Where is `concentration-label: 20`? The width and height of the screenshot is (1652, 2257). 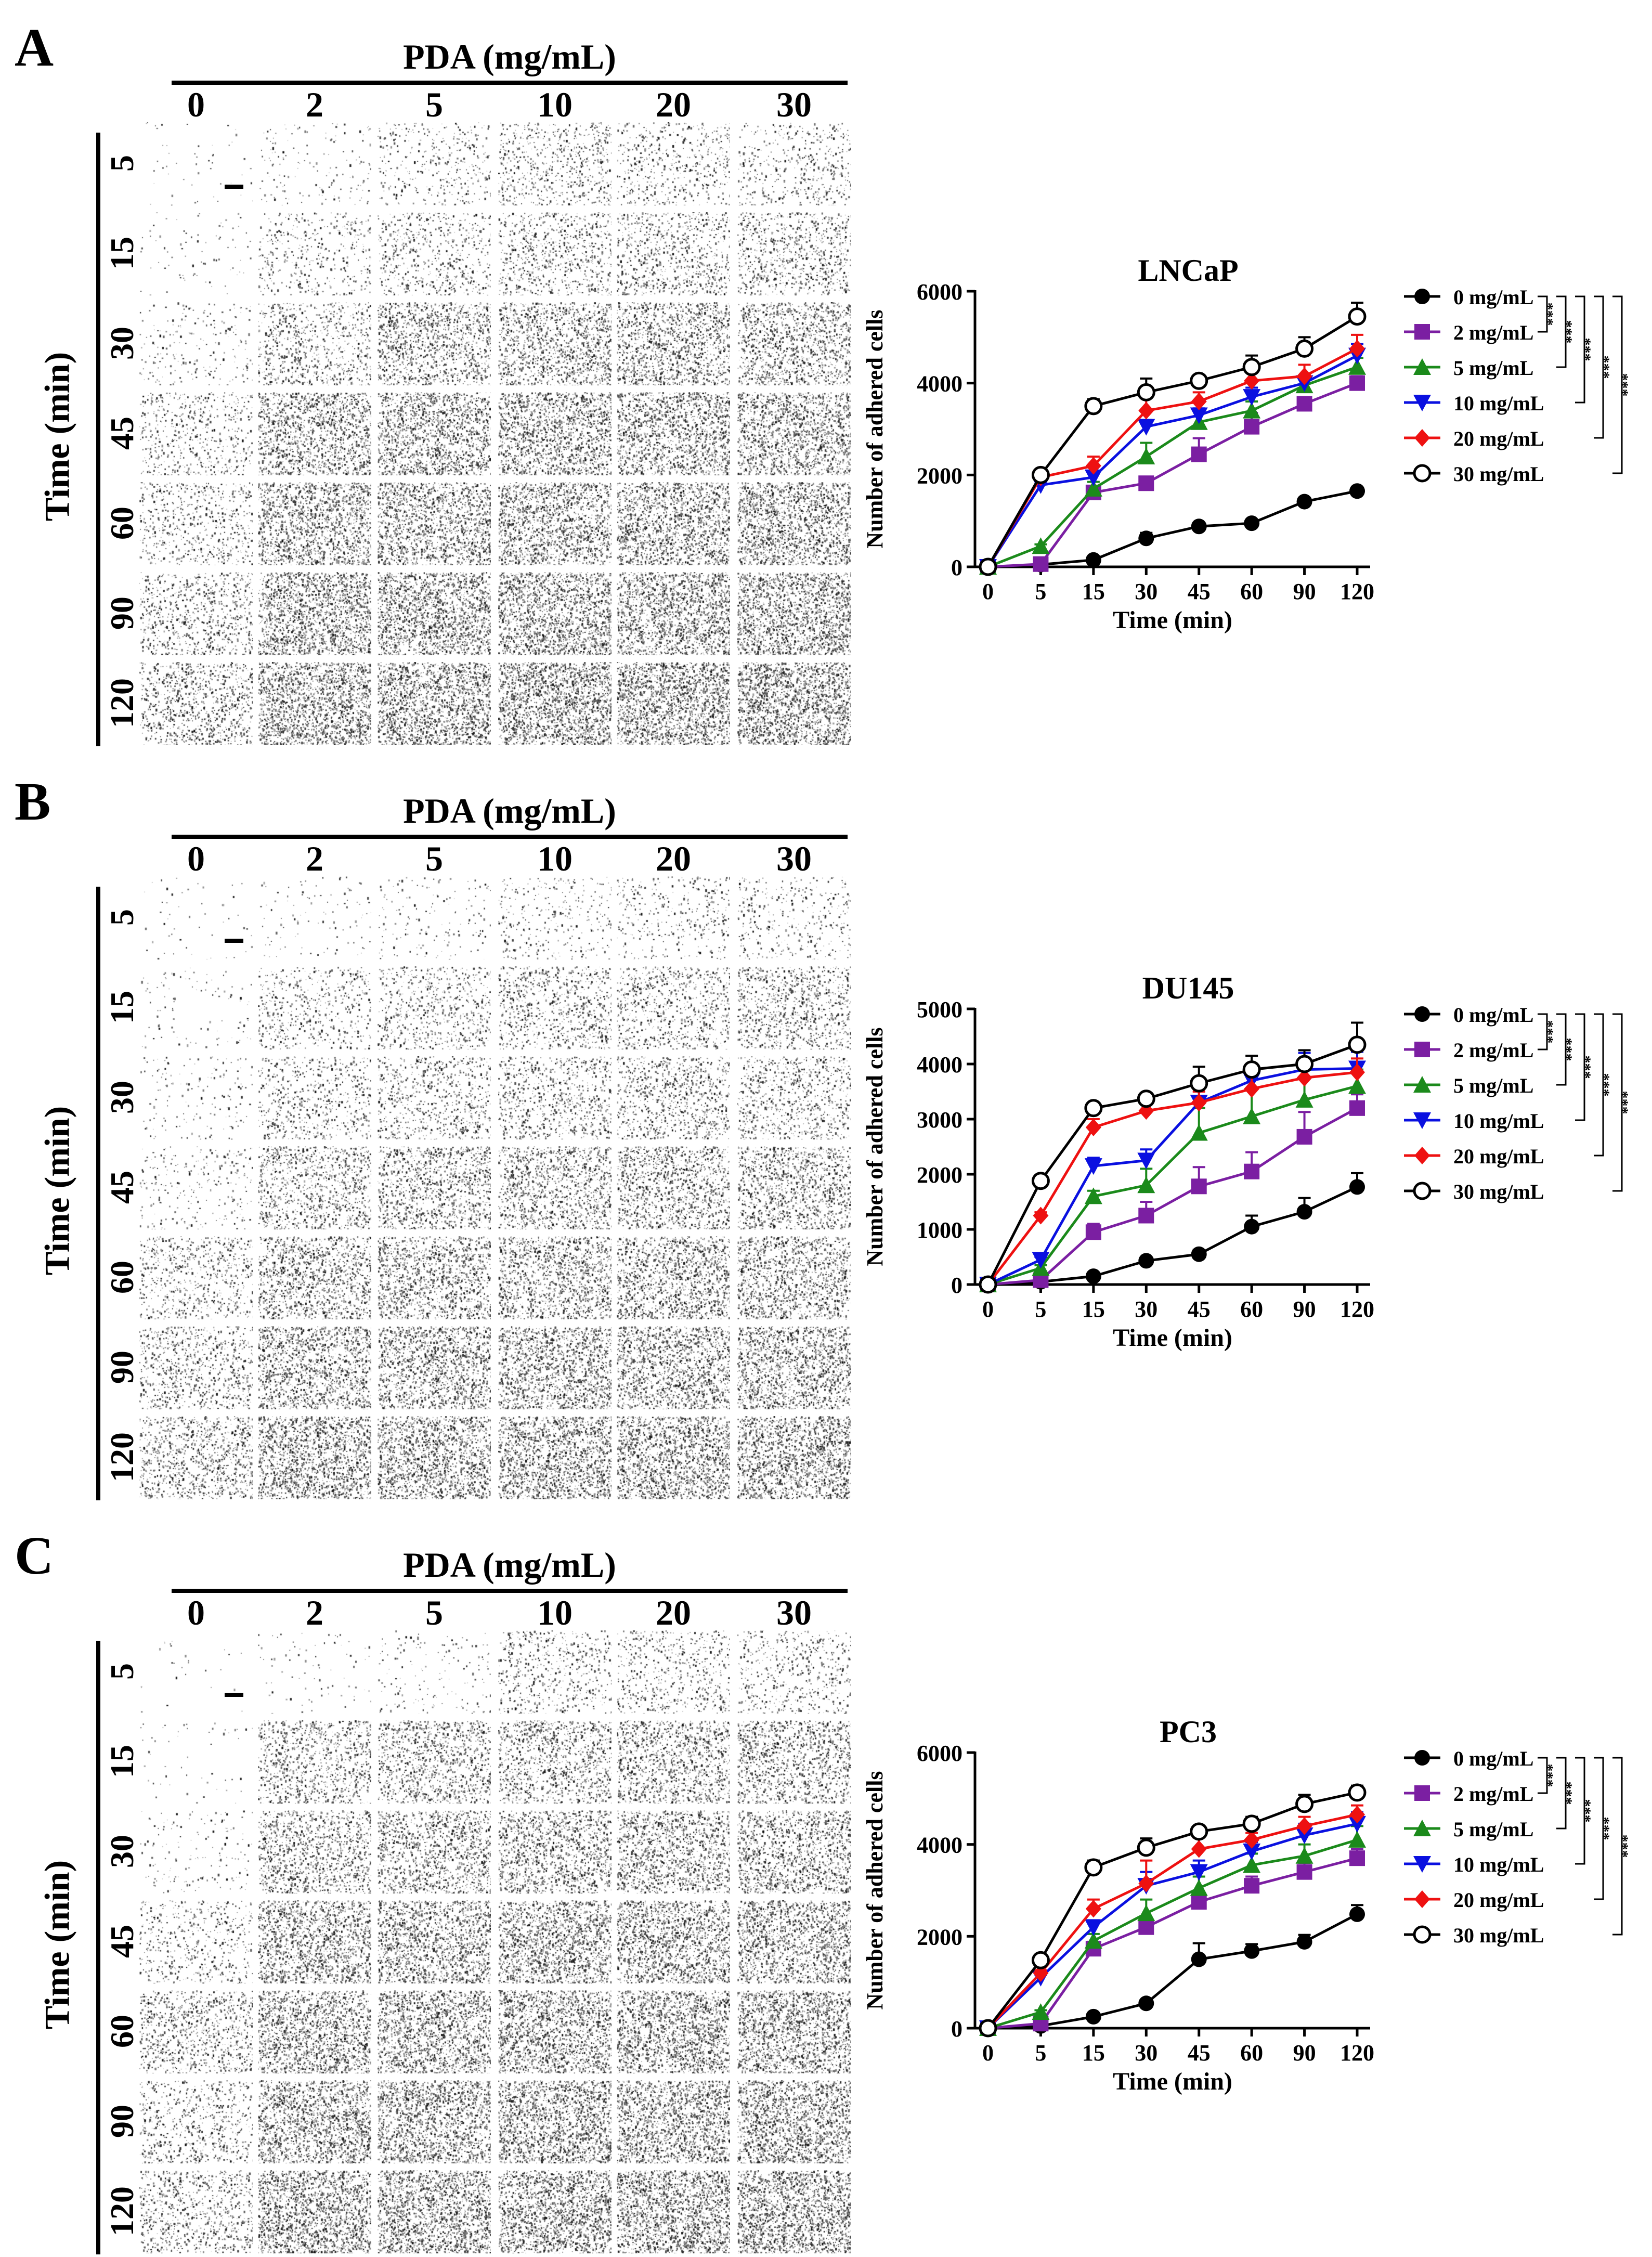
concentration-label: 20 is located at coordinates (673, 104).